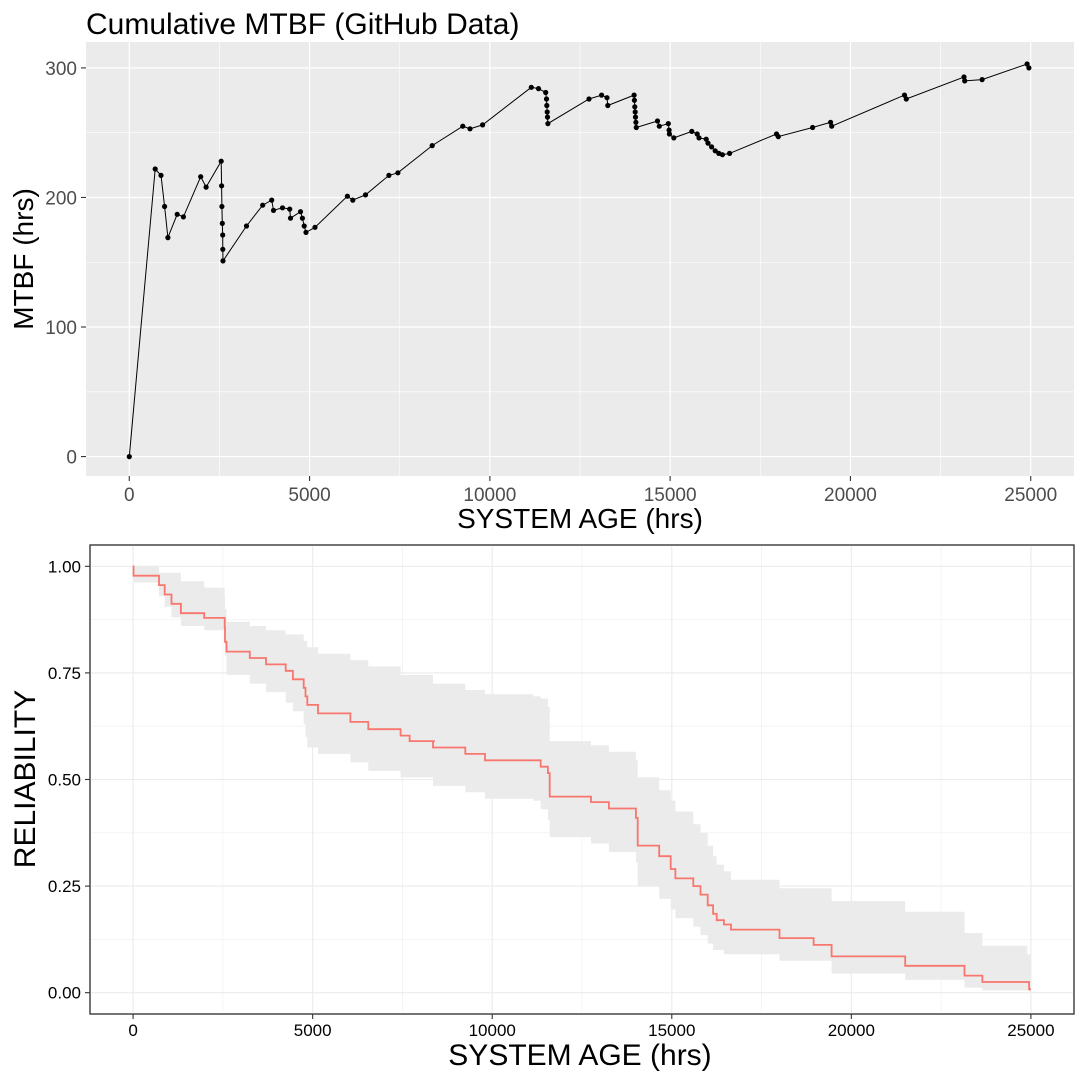 This screenshot has width=1080, height=1080. Describe the element at coordinates (71, 458) in the screenshot. I see `y-tick-label: 0` at that location.